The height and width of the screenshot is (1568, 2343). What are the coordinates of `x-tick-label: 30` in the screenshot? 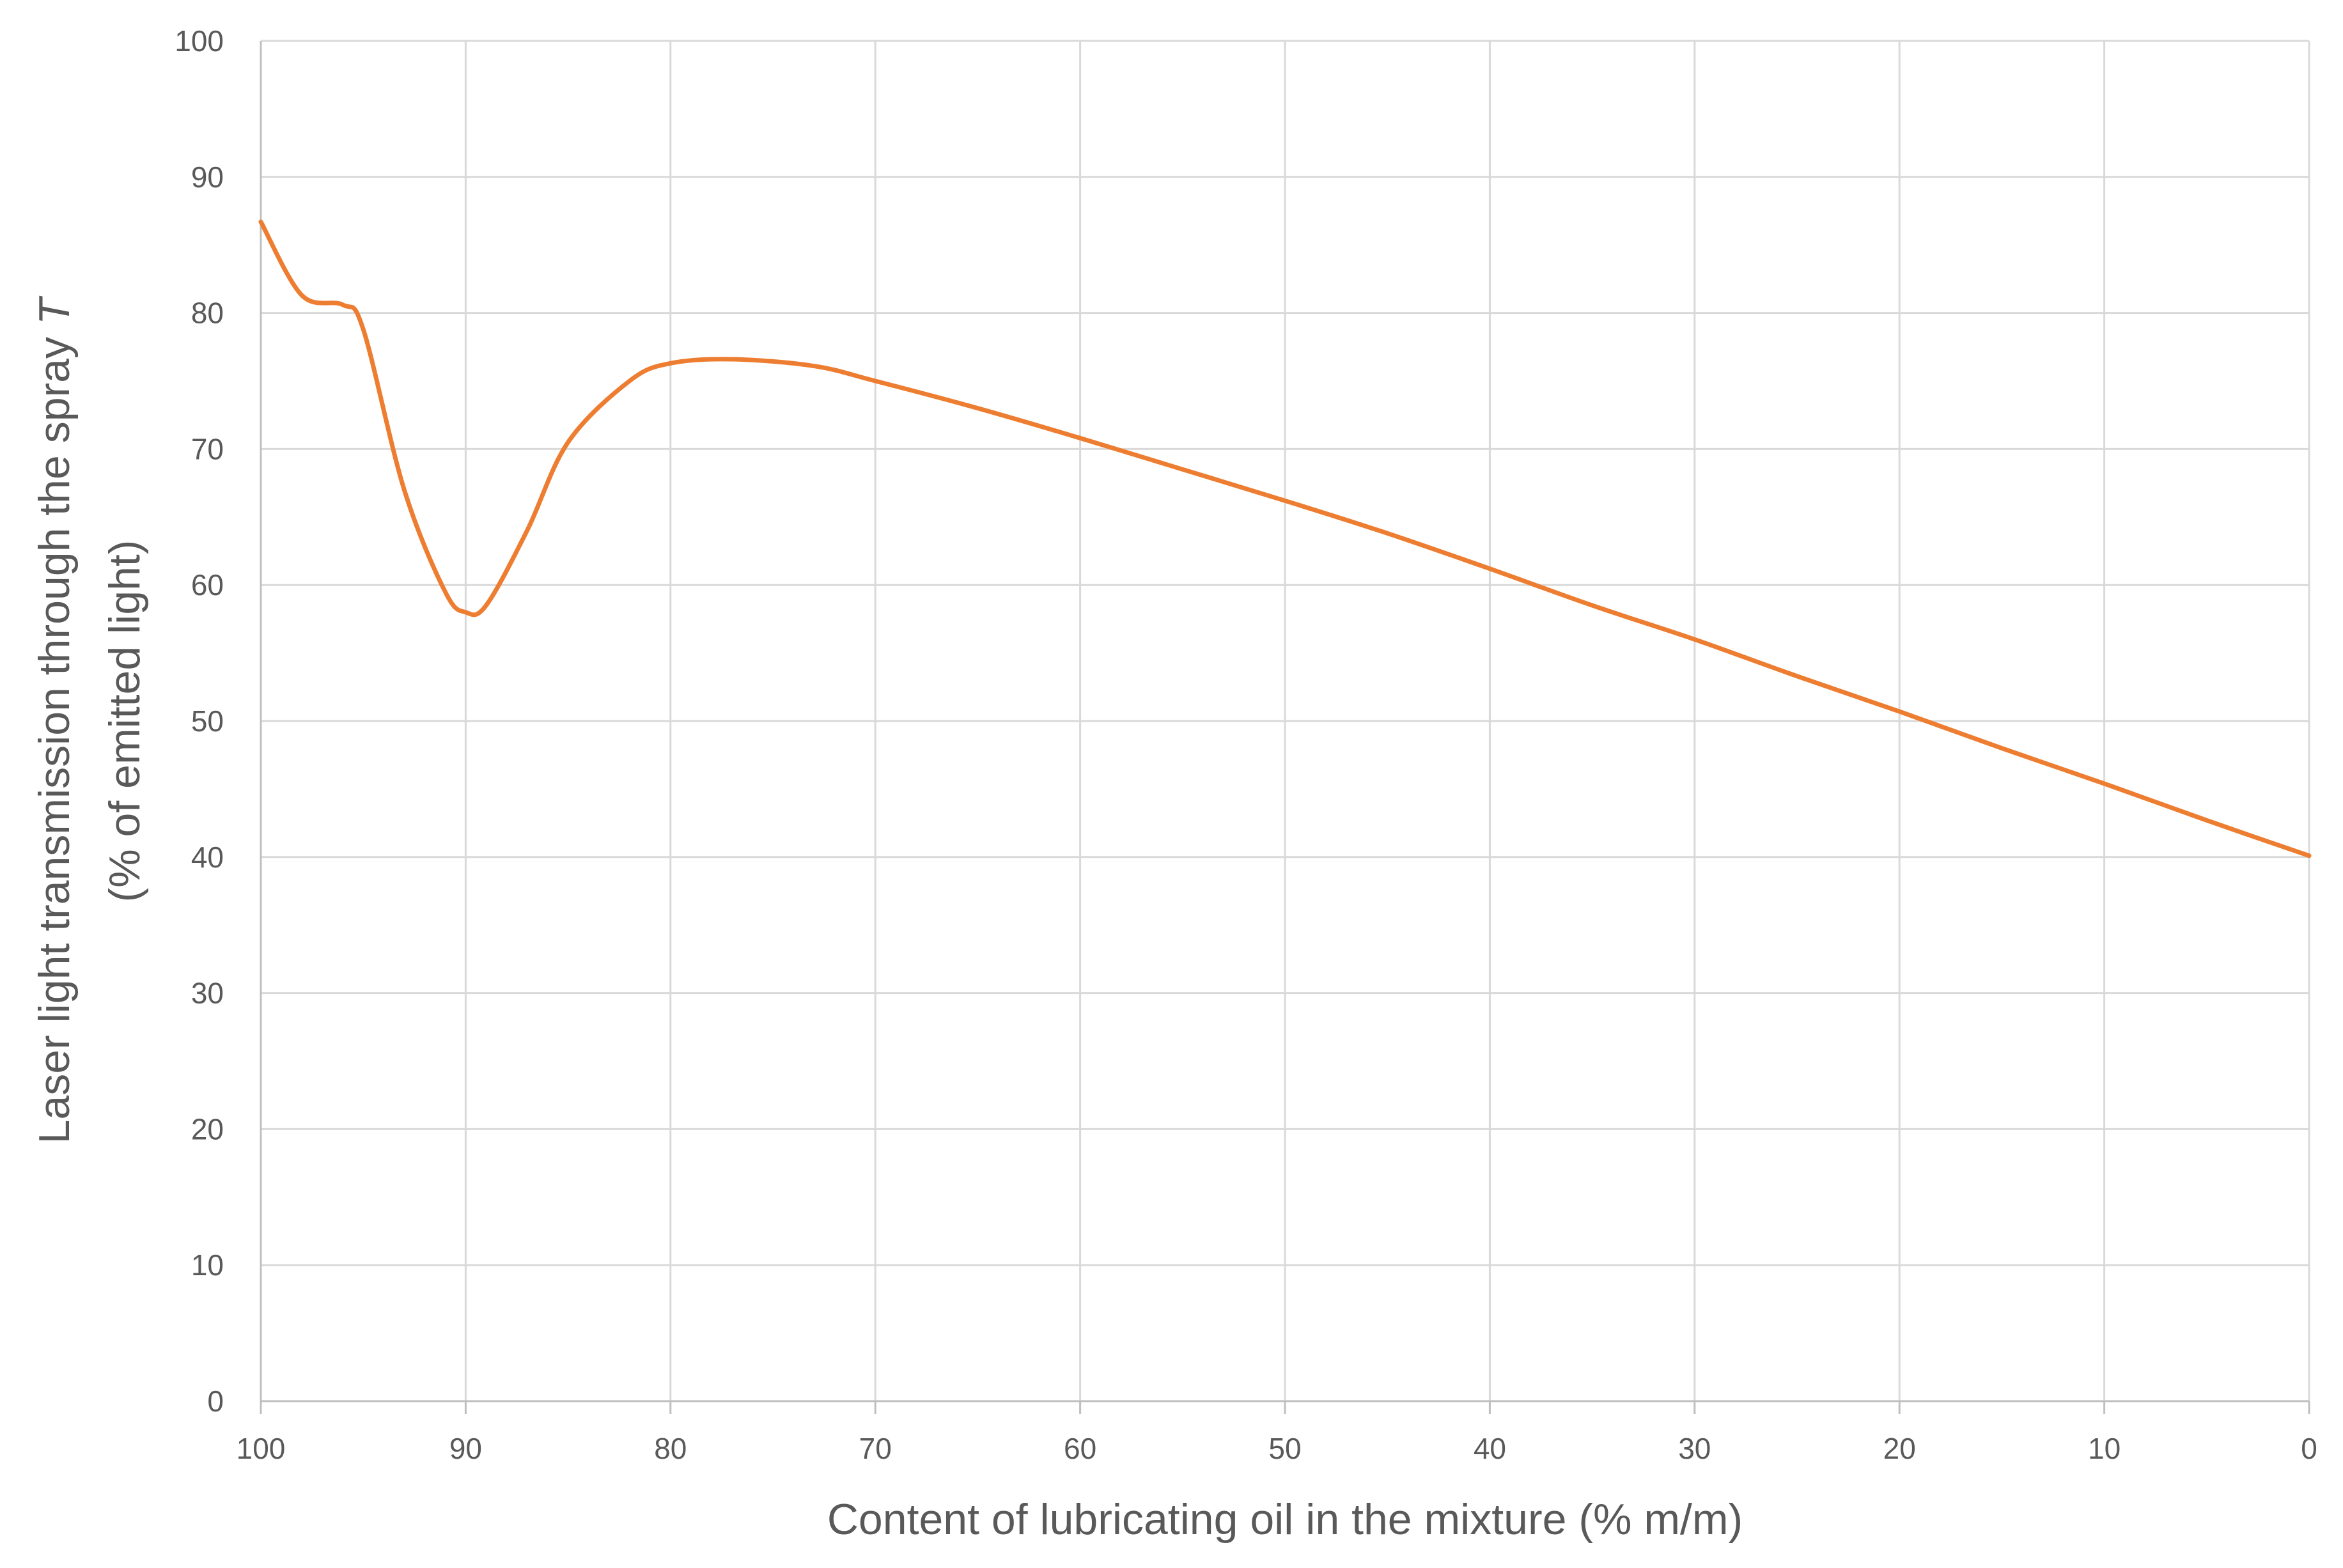 It's located at (1694, 1449).